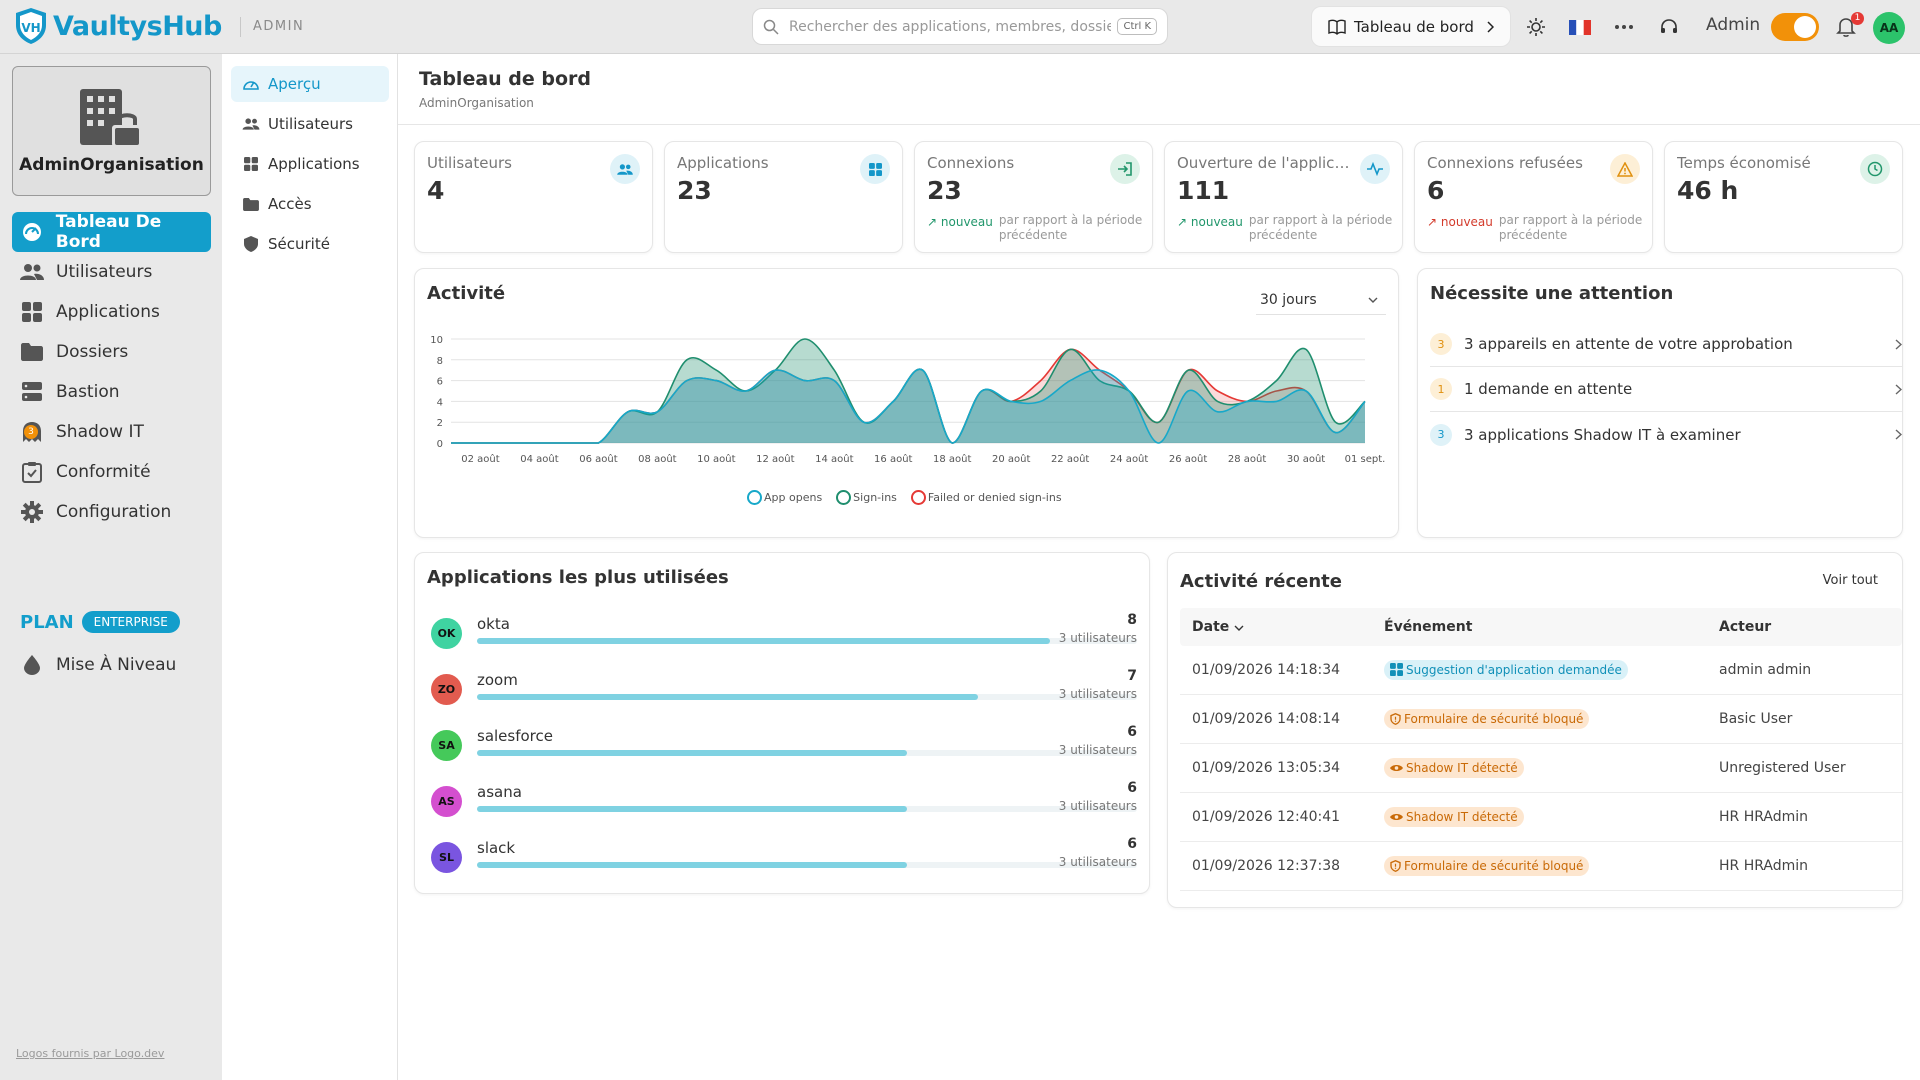 Image resolution: width=1920 pixels, height=1080 pixels. I want to click on row-actor: admin admin, so click(1765, 670).